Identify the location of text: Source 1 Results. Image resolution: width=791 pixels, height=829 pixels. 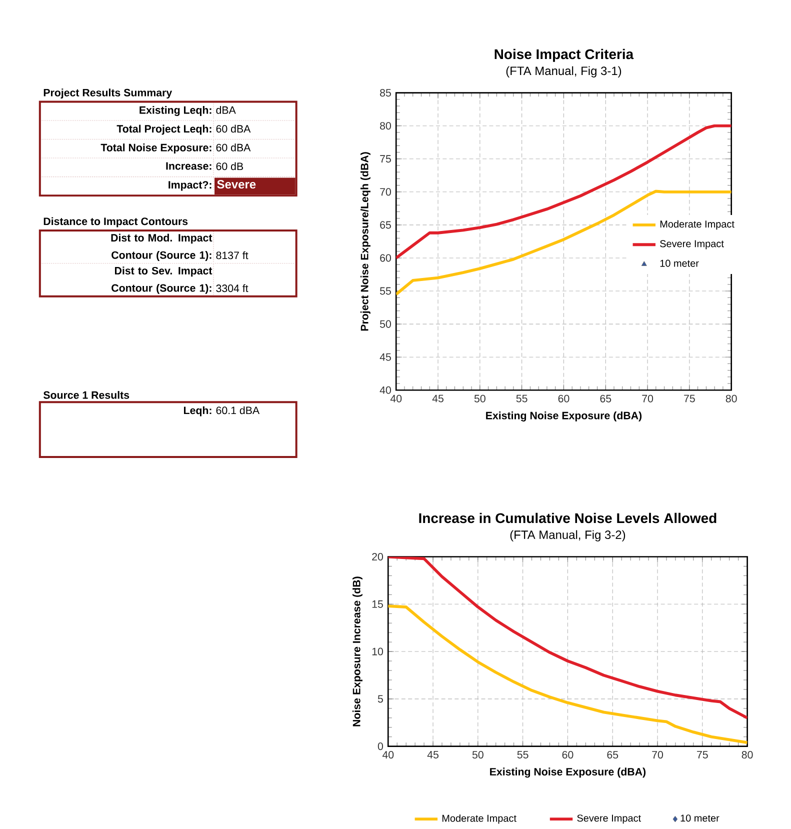
(86, 395).